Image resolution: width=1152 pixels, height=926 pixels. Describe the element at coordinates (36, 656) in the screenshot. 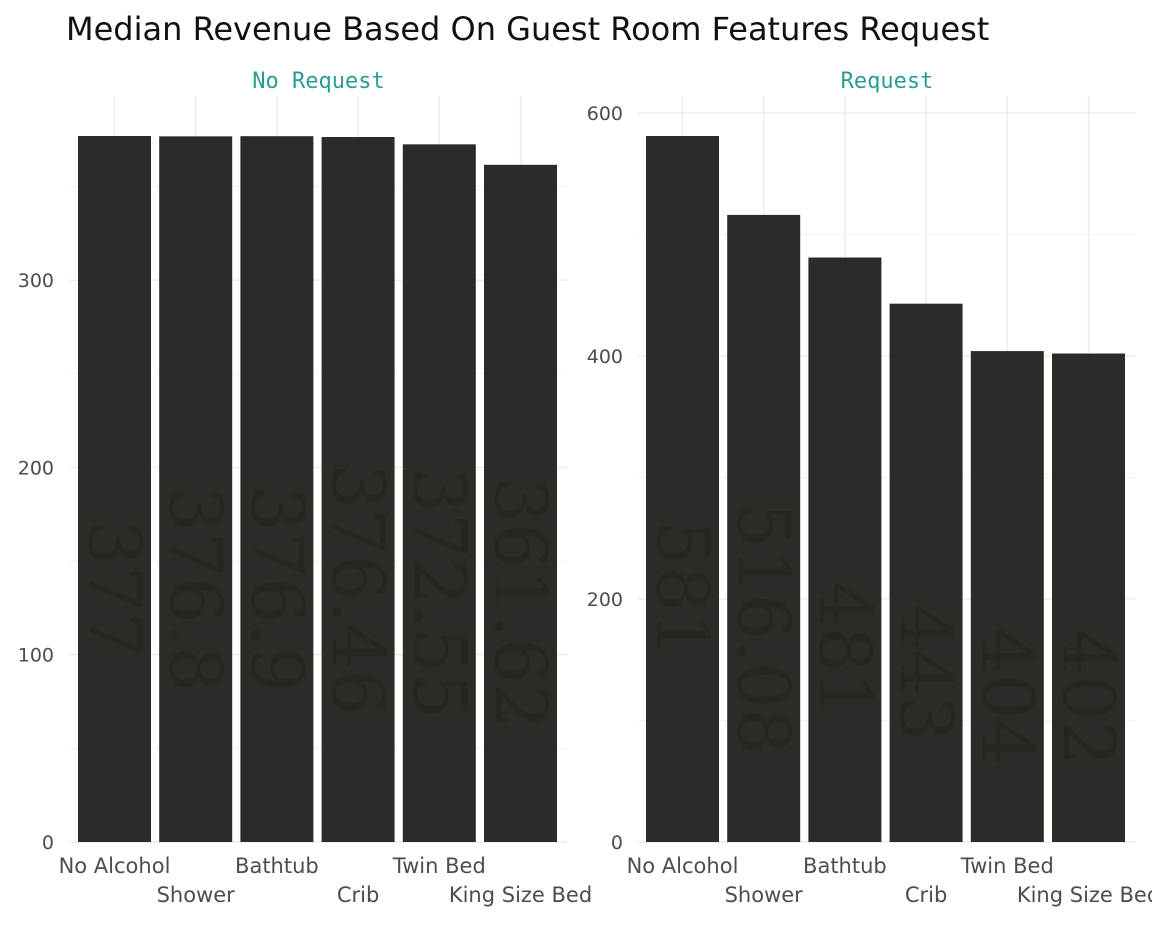

I see `y-tick-label: 100` at that location.